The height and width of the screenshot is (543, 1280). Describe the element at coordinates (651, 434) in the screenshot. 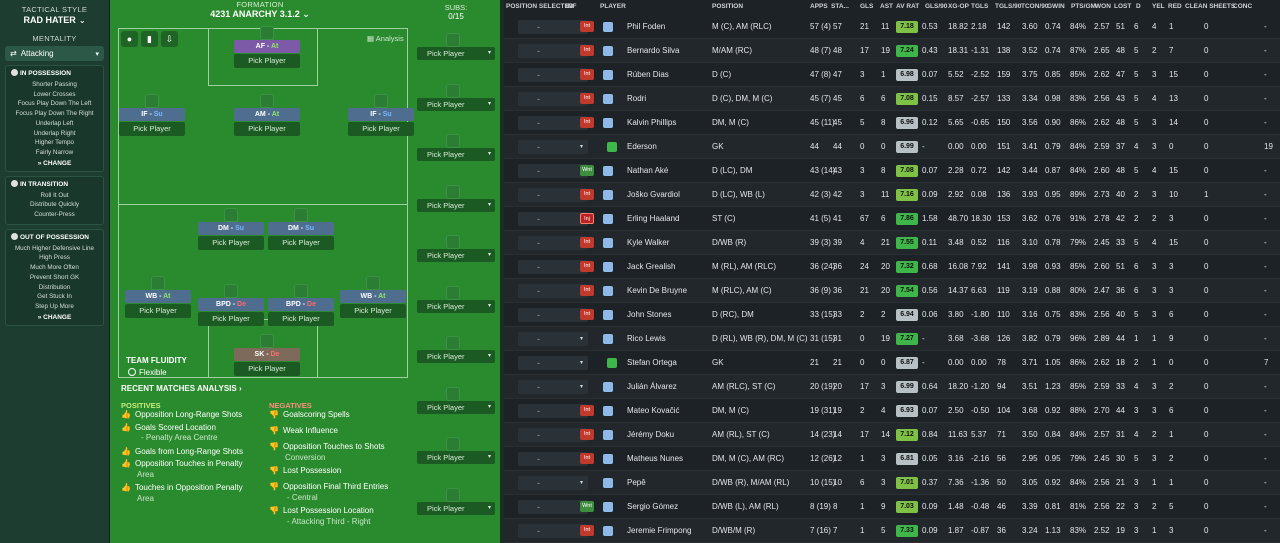

I see `player-name: Jérémy Doku` at that location.